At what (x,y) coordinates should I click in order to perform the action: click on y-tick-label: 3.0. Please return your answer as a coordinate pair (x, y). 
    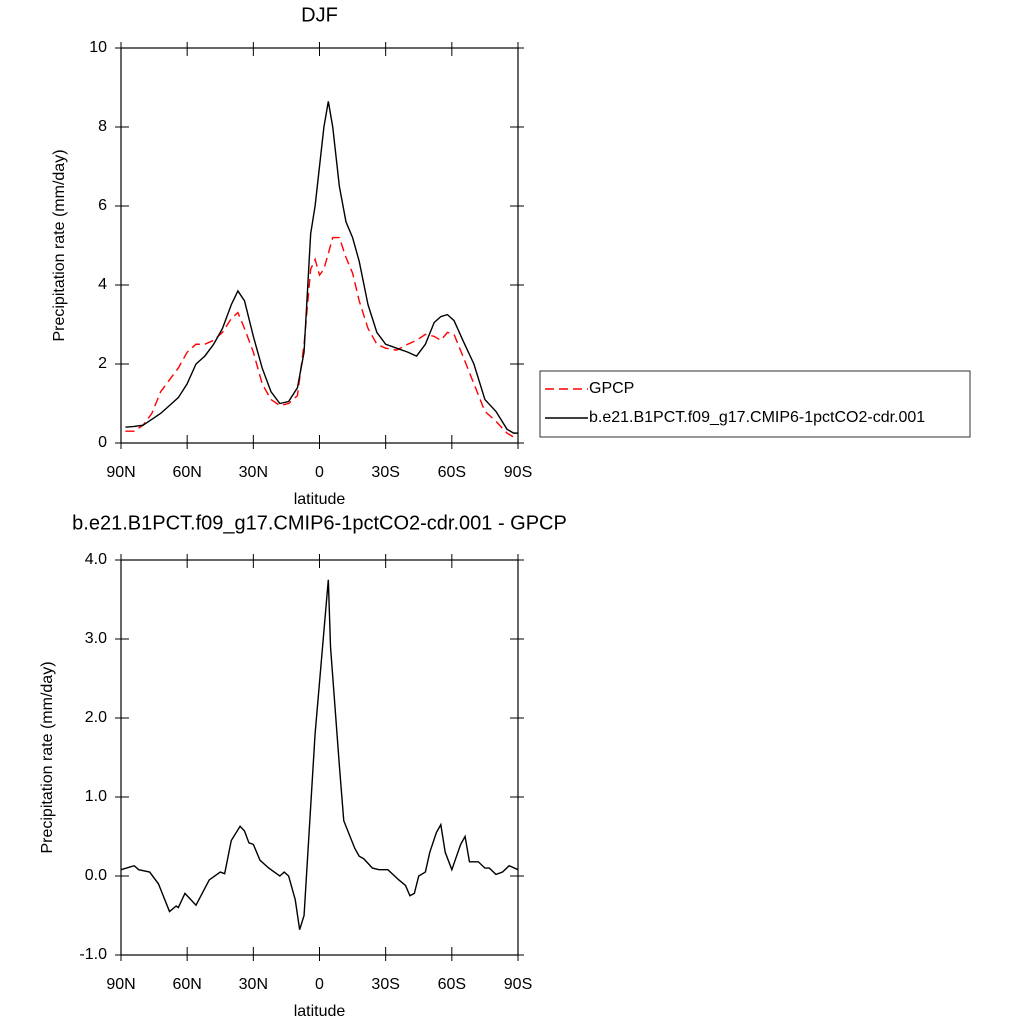
    Looking at the image, I should click on (96, 638).